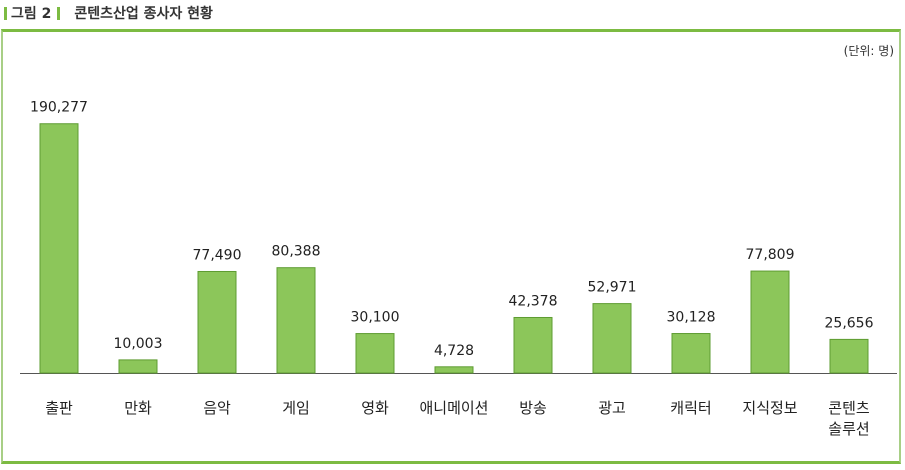 Image resolution: width=905 pixels, height=470 pixels. What do you see at coordinates (296, 408) in the screenshot?
I see `category-label: 게임` at bounding box center [296, 408].